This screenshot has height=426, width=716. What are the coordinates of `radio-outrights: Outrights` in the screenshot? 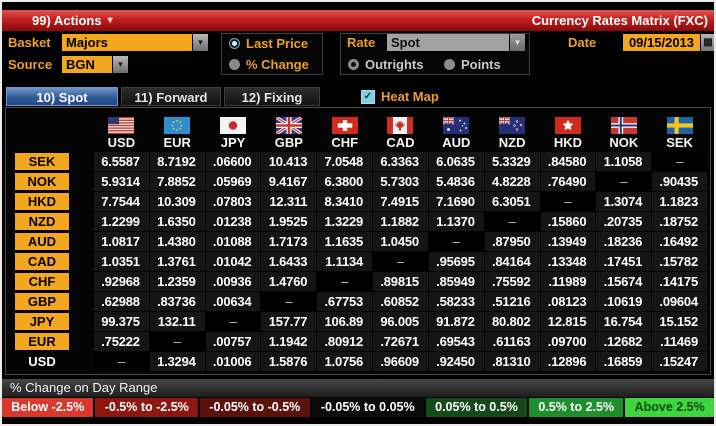 It's located at (386, 64).